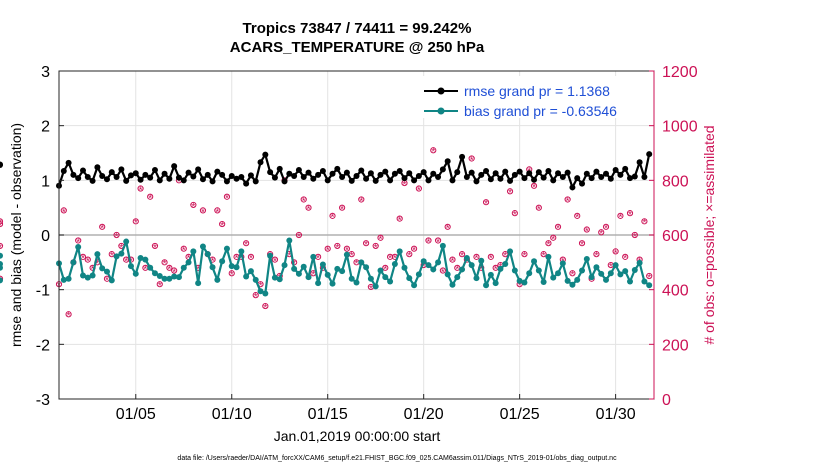 The width and height of the screenshot is (830, 470). Describe the element at coordinates (675, 291) in the screenshot. I see `y-tick-label-right: 400` at that location.